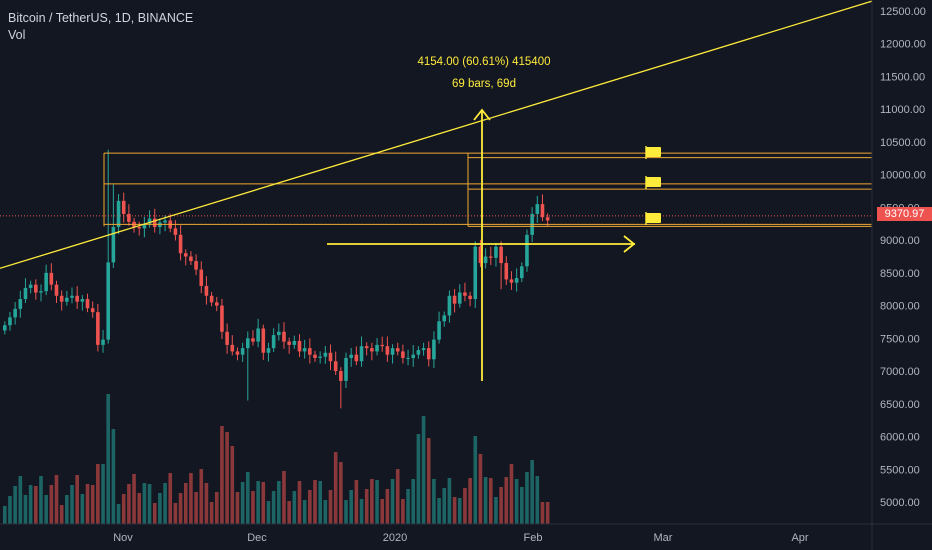  Describe the element at coordinates (903, 45) in the screenshot. I see `y-tick-label: 12000.00` at that location.